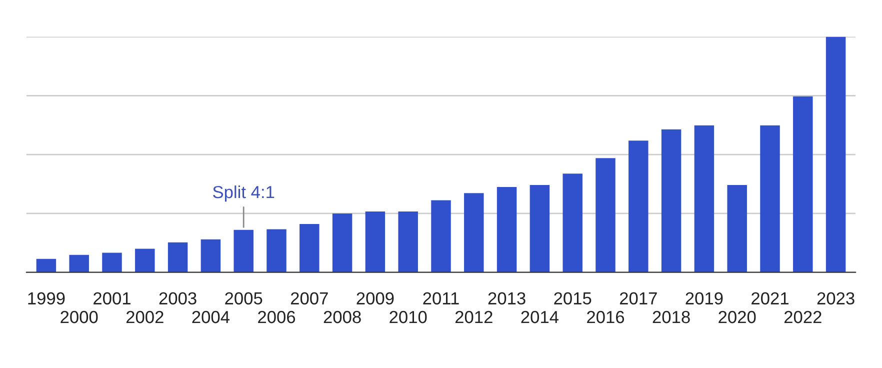 Image resolution: width=882 pixels, height=368 pixels. Describe the element at coordinates (441, 298) in the screenshot. I see `x-tick-label: 2011` at that location.